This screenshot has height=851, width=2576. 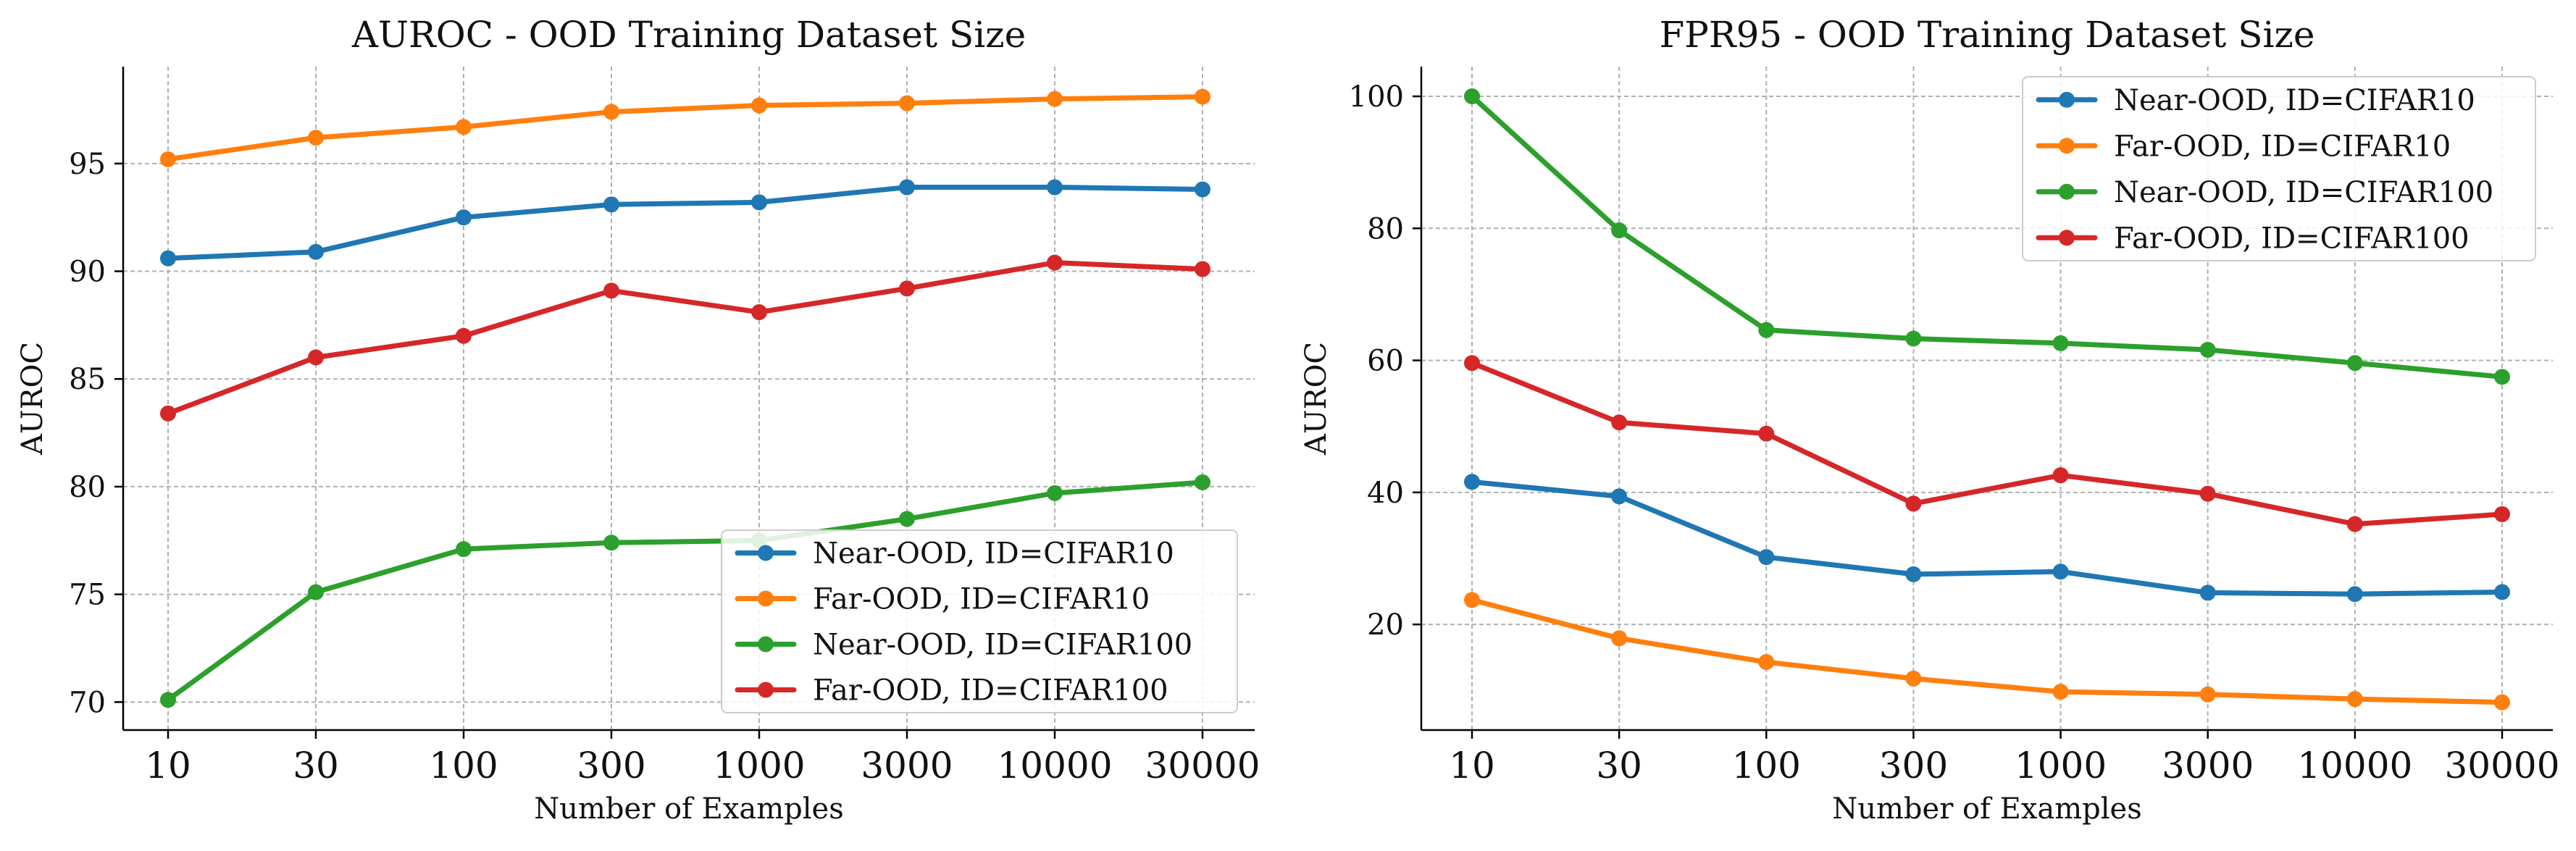 What do you see at coordinates (32, 399) in the screenshot?
I see `y-axis-label: AUROC` at bounding box center [32, 399].